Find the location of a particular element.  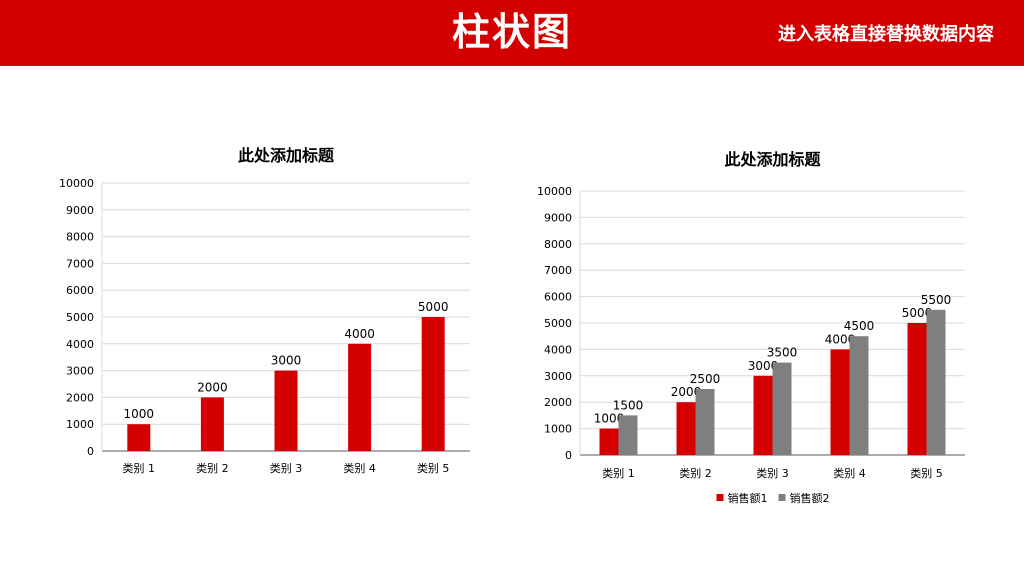

bar-series2-cat5 is located at coordinates (936, 382).